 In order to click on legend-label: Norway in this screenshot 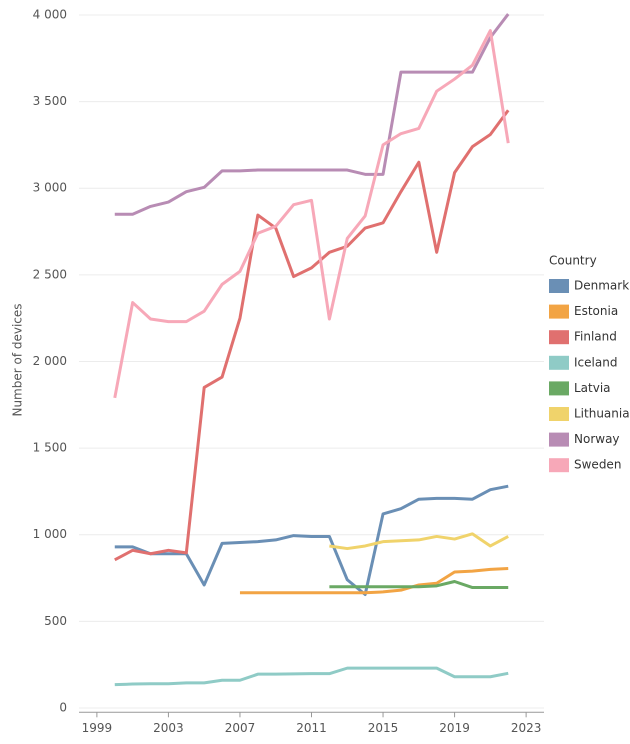, I will do `click(597, 439)`.